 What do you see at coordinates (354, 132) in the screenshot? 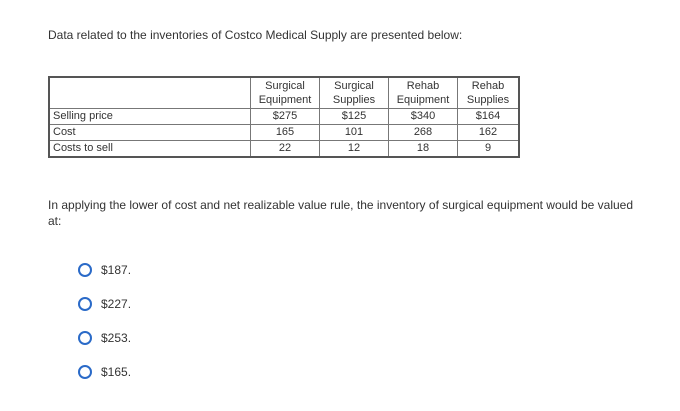
I see `table-cell: 101` at bounding box center [354, 132].